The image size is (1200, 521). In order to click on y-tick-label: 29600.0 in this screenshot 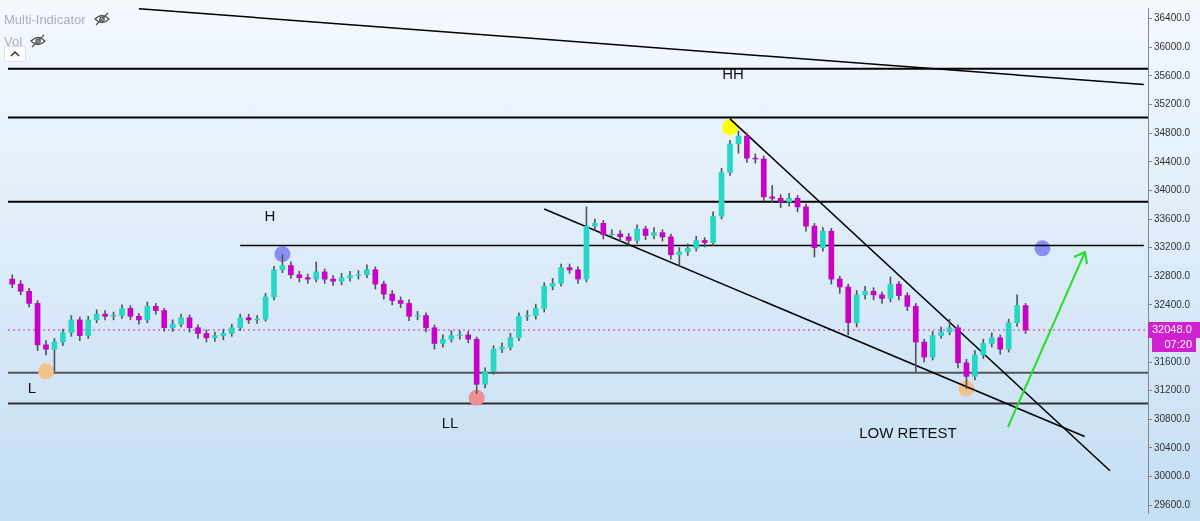, I will do `click(1172, 504)`.